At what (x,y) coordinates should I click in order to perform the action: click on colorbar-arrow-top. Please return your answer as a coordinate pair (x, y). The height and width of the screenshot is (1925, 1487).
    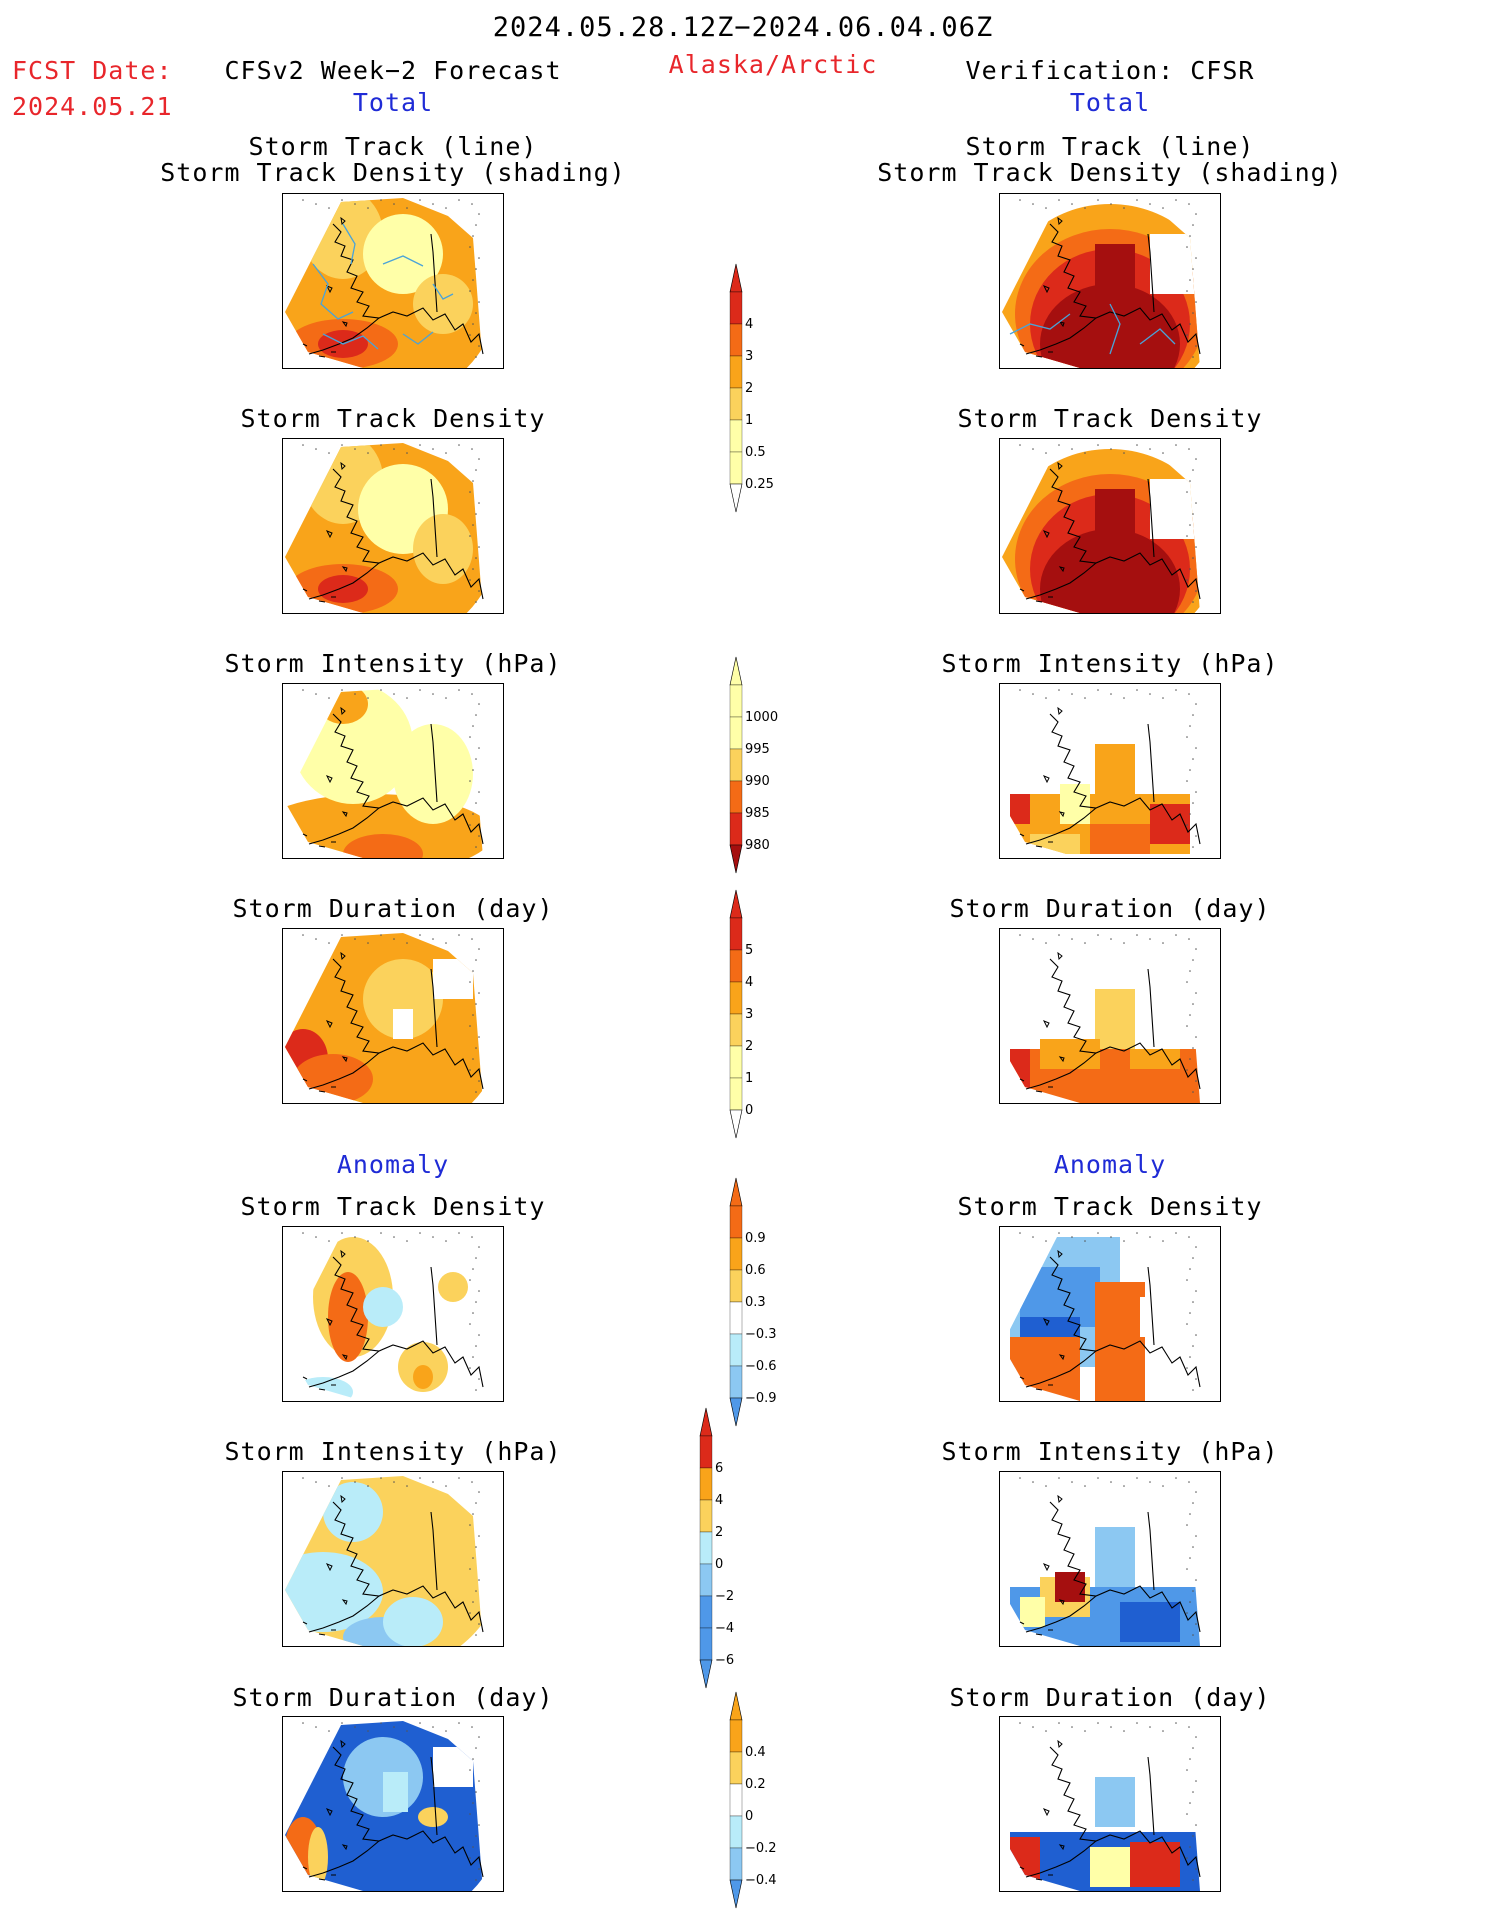
    Looking at the image, I should click on (736, 278).